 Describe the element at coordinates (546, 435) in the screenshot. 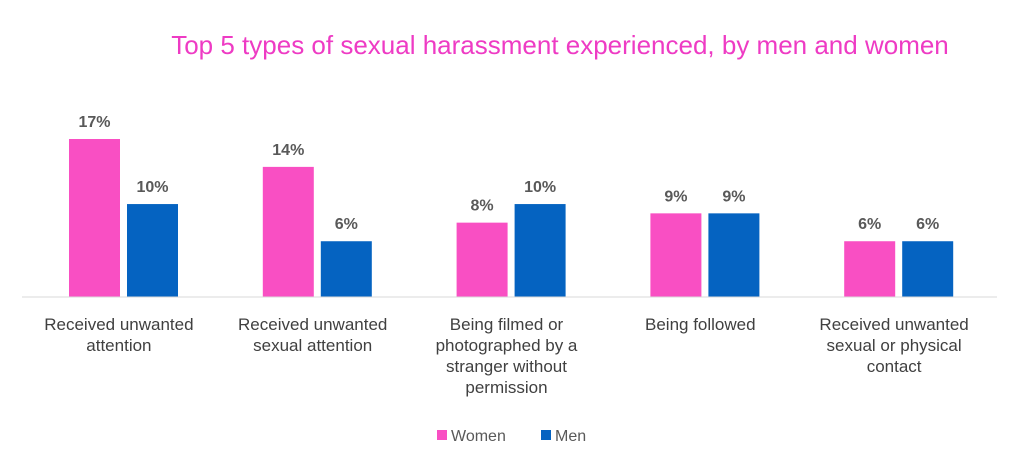

I see `legend-swatch-men` at that location.